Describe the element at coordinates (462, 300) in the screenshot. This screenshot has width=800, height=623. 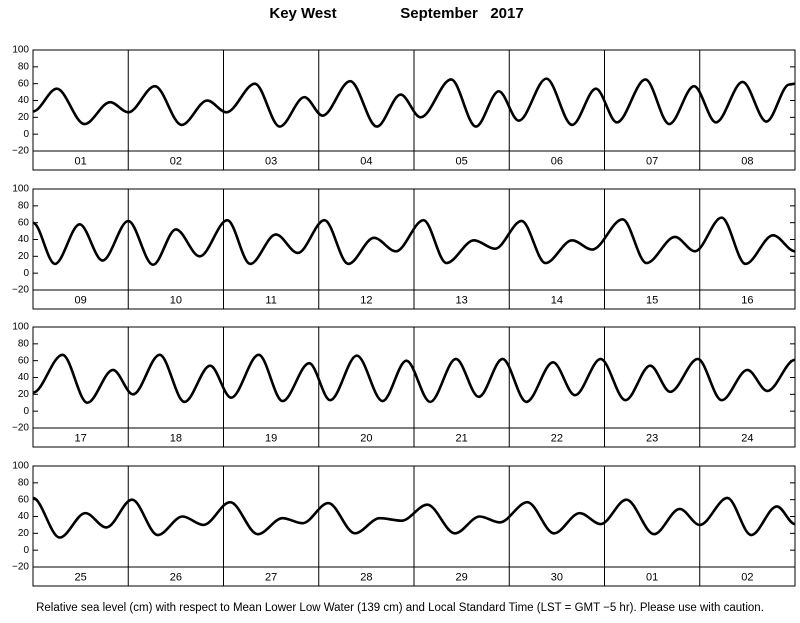
I see `day-label: 13` at that location.